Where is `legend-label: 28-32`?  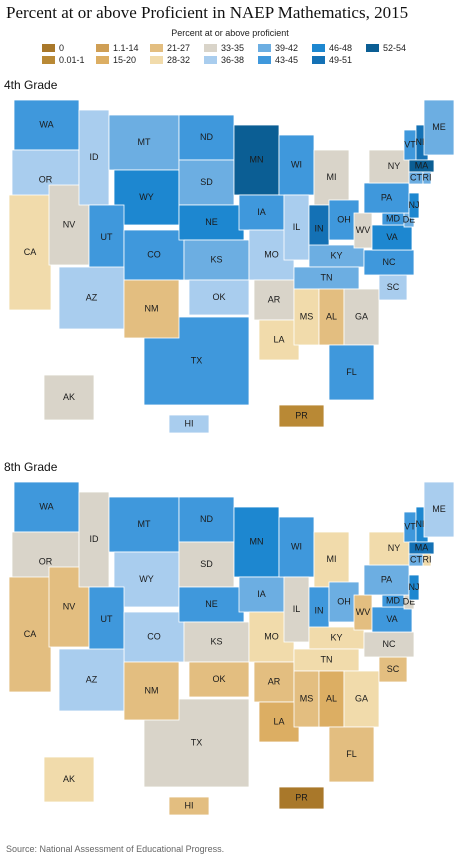 legend-label: 28-32 is located at coordinates (178, 60).